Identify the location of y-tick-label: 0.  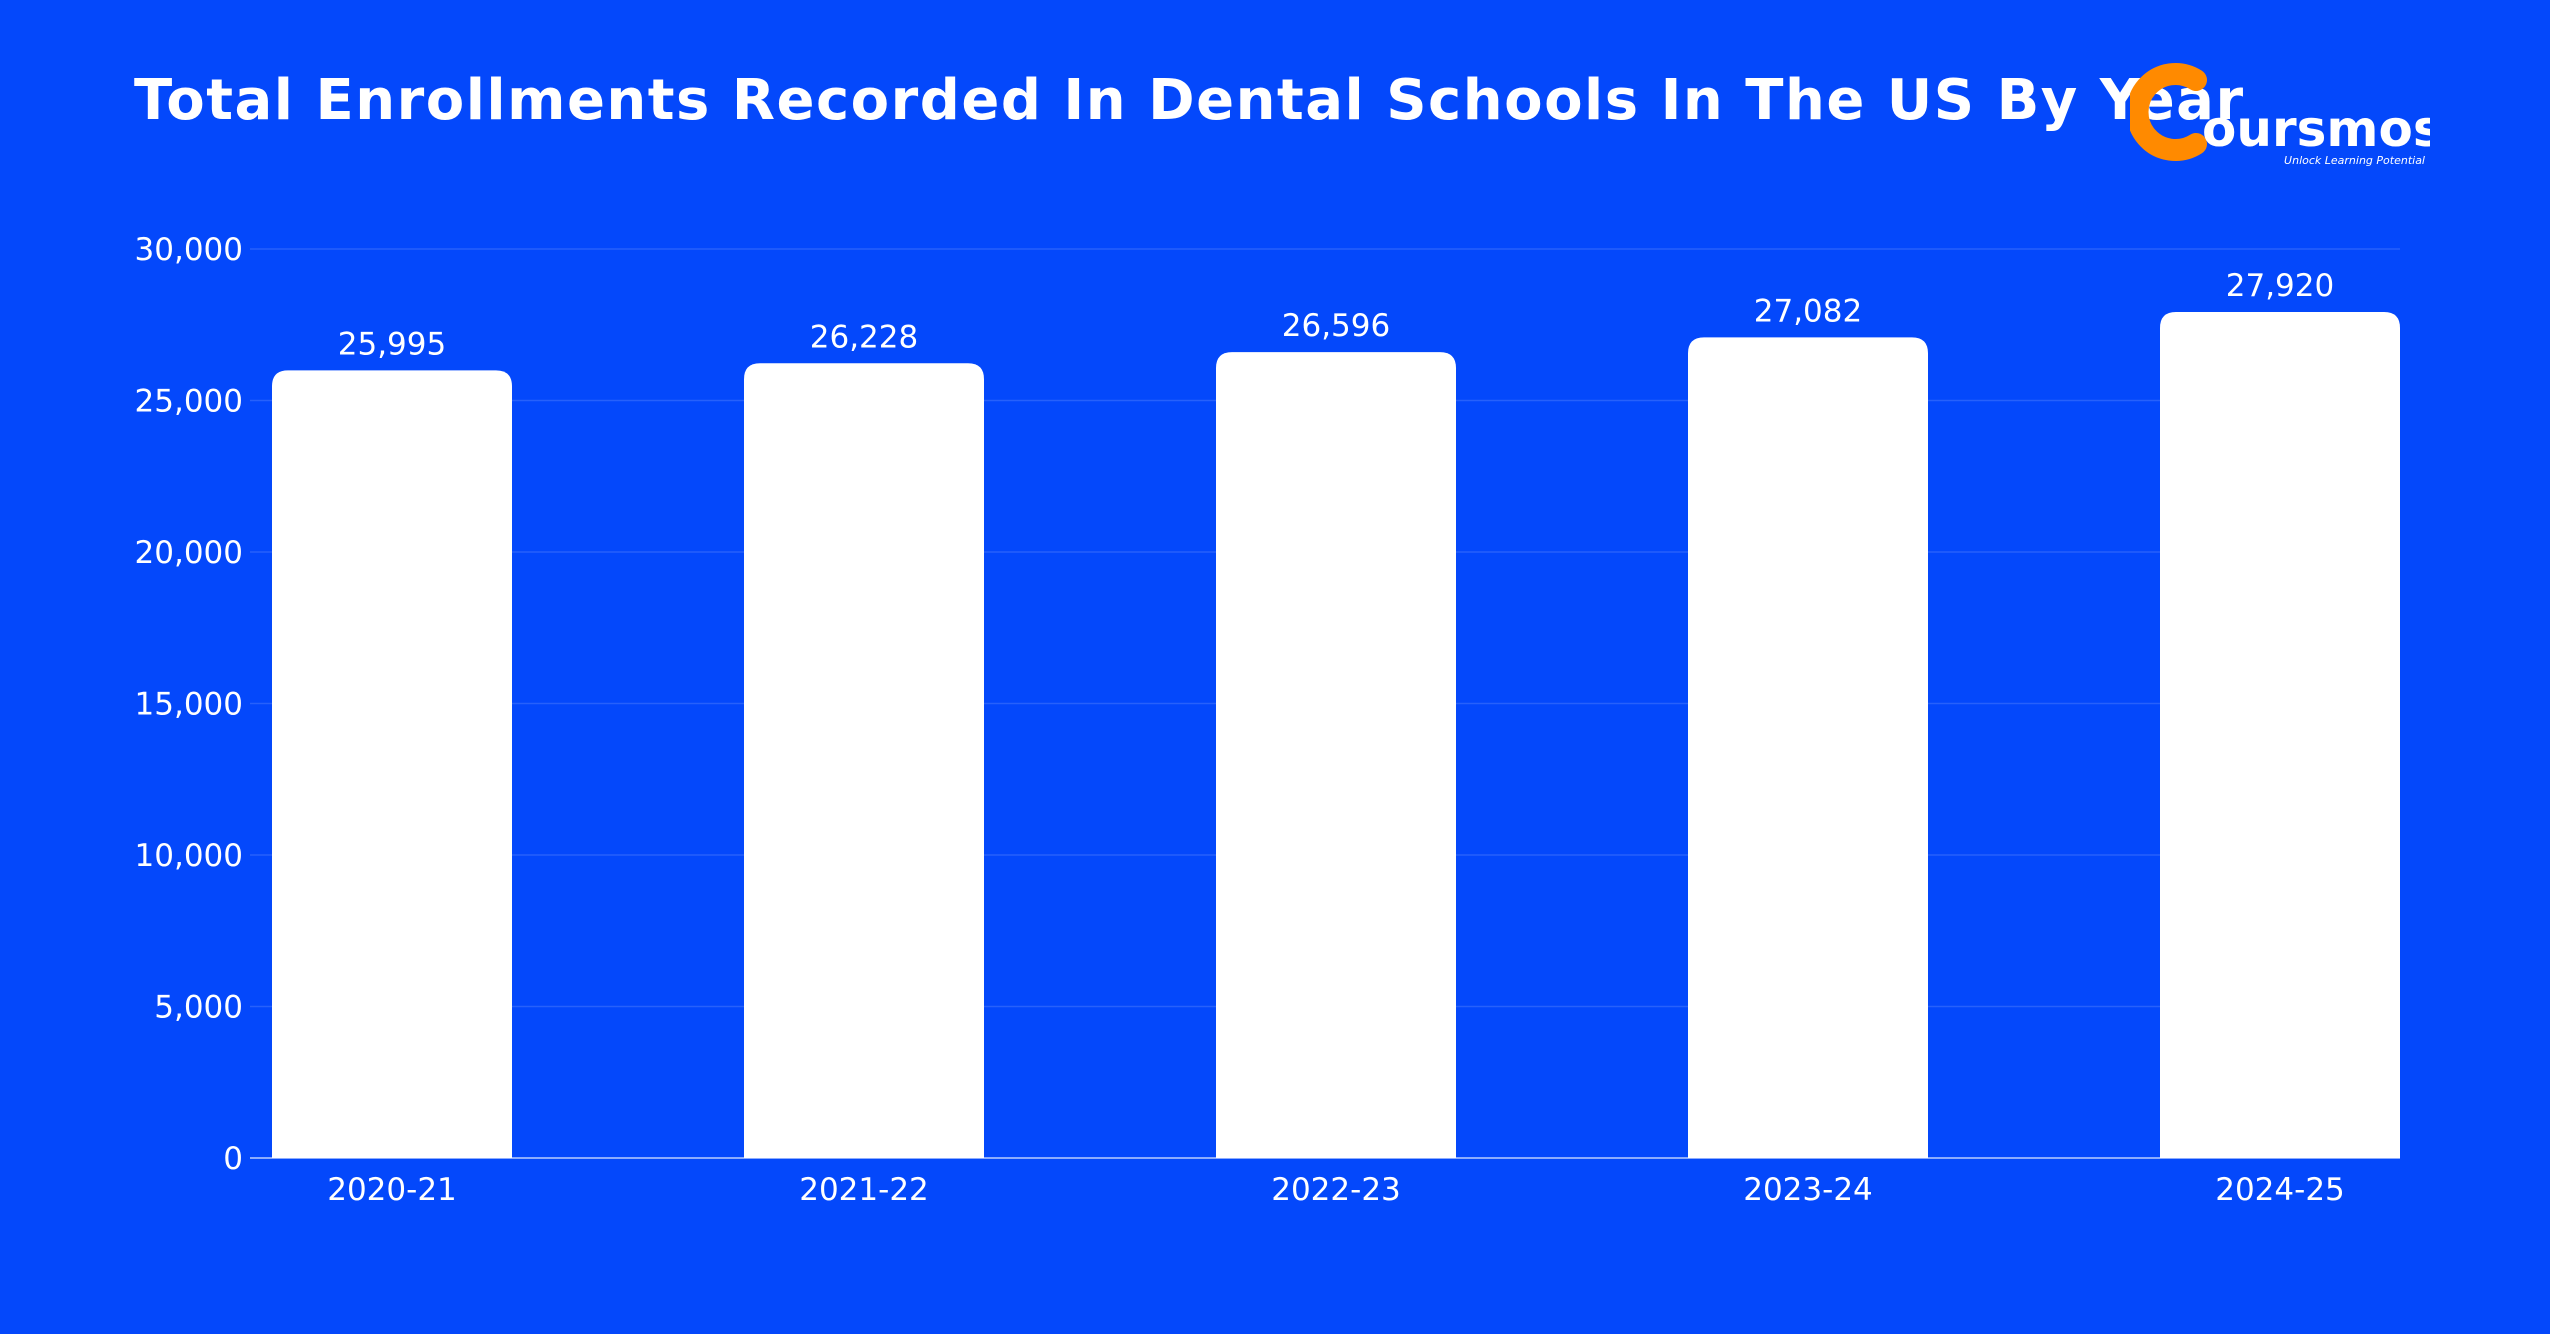
(233, 1159).